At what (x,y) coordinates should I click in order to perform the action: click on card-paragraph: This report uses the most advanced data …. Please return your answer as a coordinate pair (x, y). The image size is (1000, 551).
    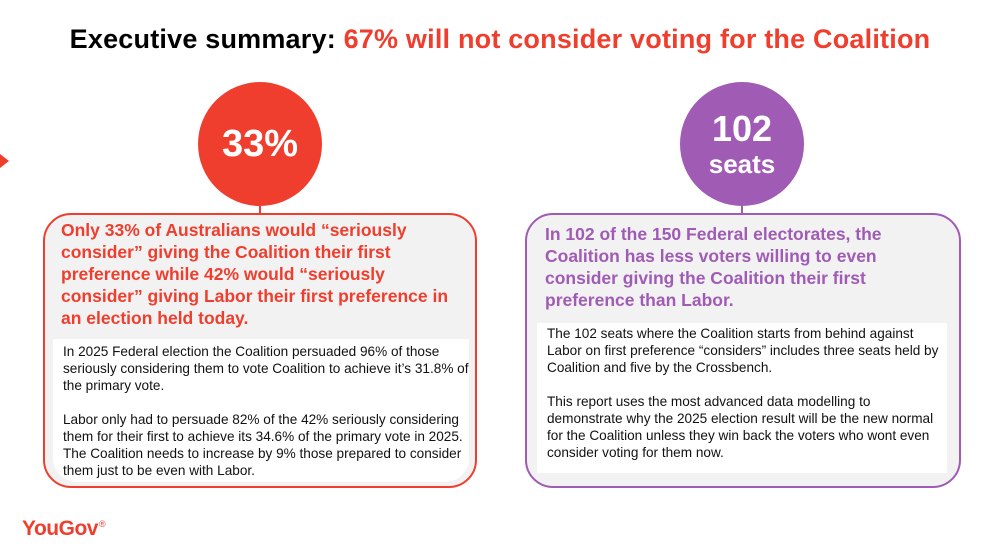
    Looking at the image, I should click on (740, 427).